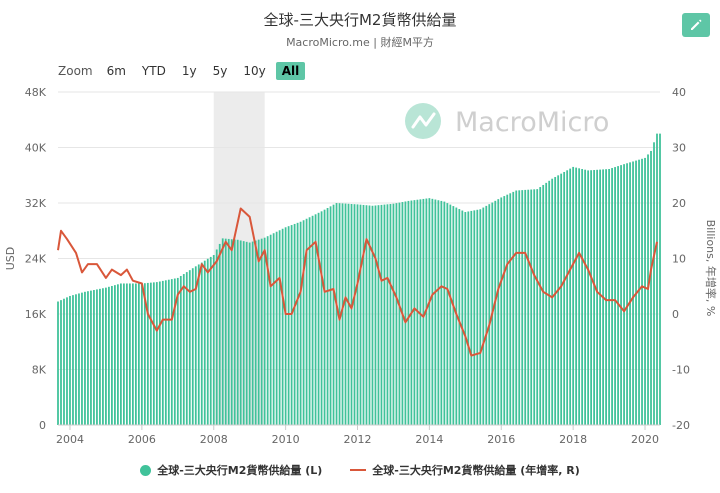 This screenshot has width=720, height=493. What do you see at coordinates (214, 439) in the screenshot?
I see `x-tick-label: 2008` at bounding box center [214, 439].